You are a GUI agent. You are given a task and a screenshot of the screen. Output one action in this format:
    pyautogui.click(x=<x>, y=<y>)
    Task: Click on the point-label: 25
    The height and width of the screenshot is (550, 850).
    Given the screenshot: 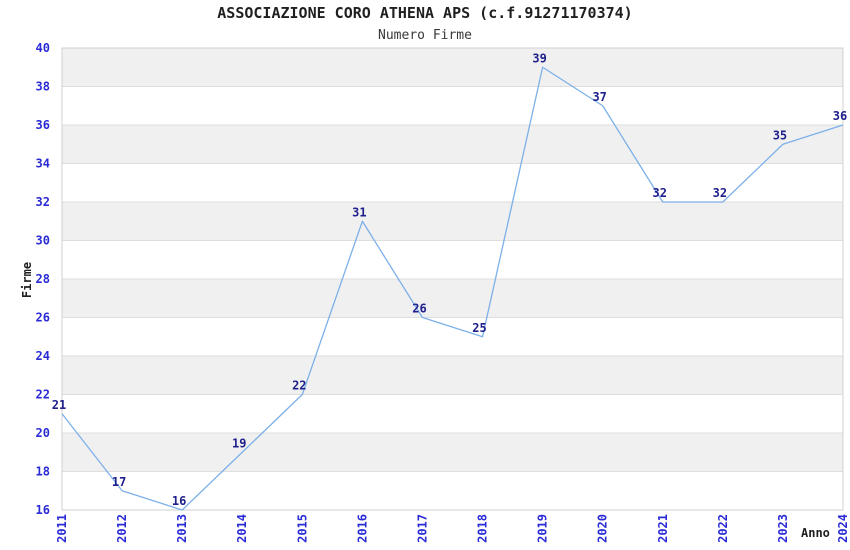 What is the action you would take?
    pyautogui.click(x=479, y=328)
    